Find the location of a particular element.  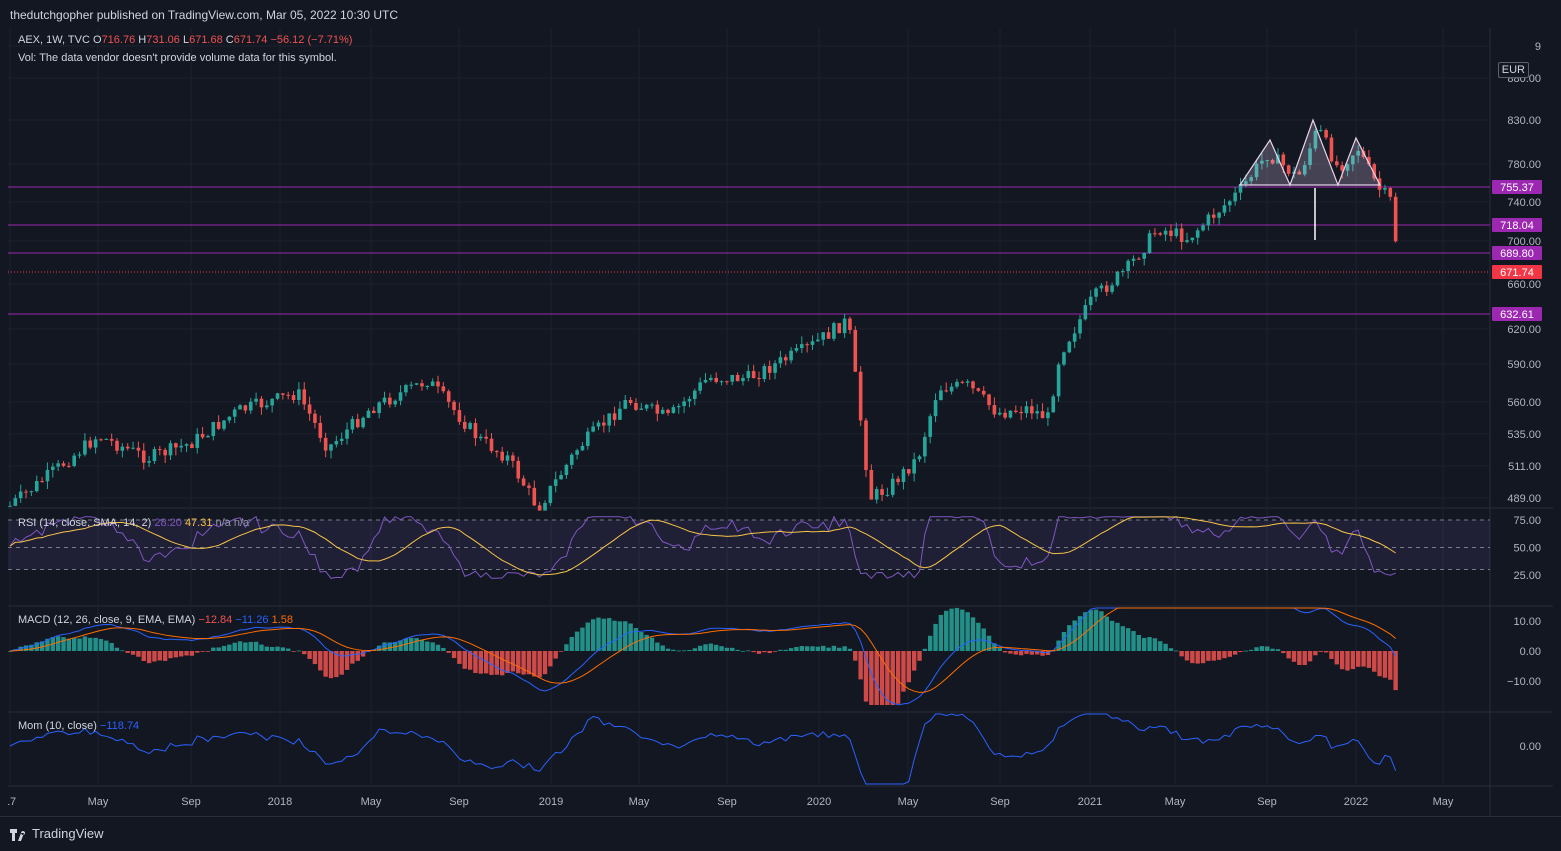

macd-tick-label: −10.00 is located at coordinates (1524, 682).